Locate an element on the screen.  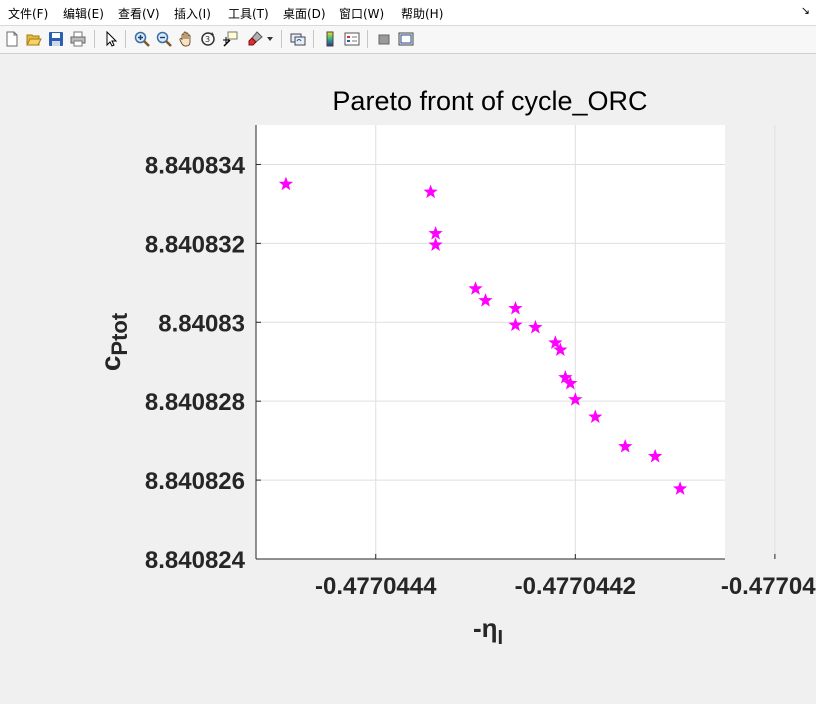
x-axis-label-sub: I is located at coordinates (500, 638).